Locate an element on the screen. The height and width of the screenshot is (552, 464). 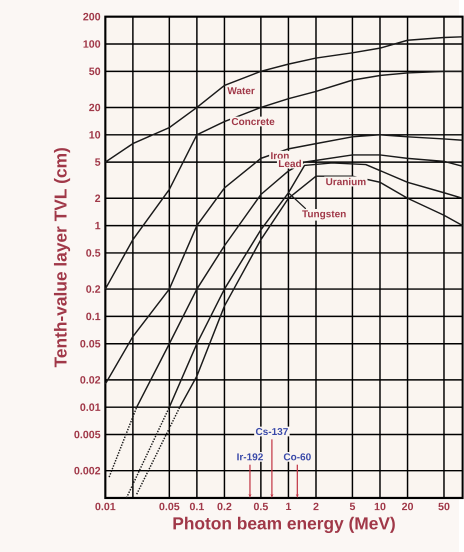
x-tick-label: 1 is located at coordinates (289, 506).